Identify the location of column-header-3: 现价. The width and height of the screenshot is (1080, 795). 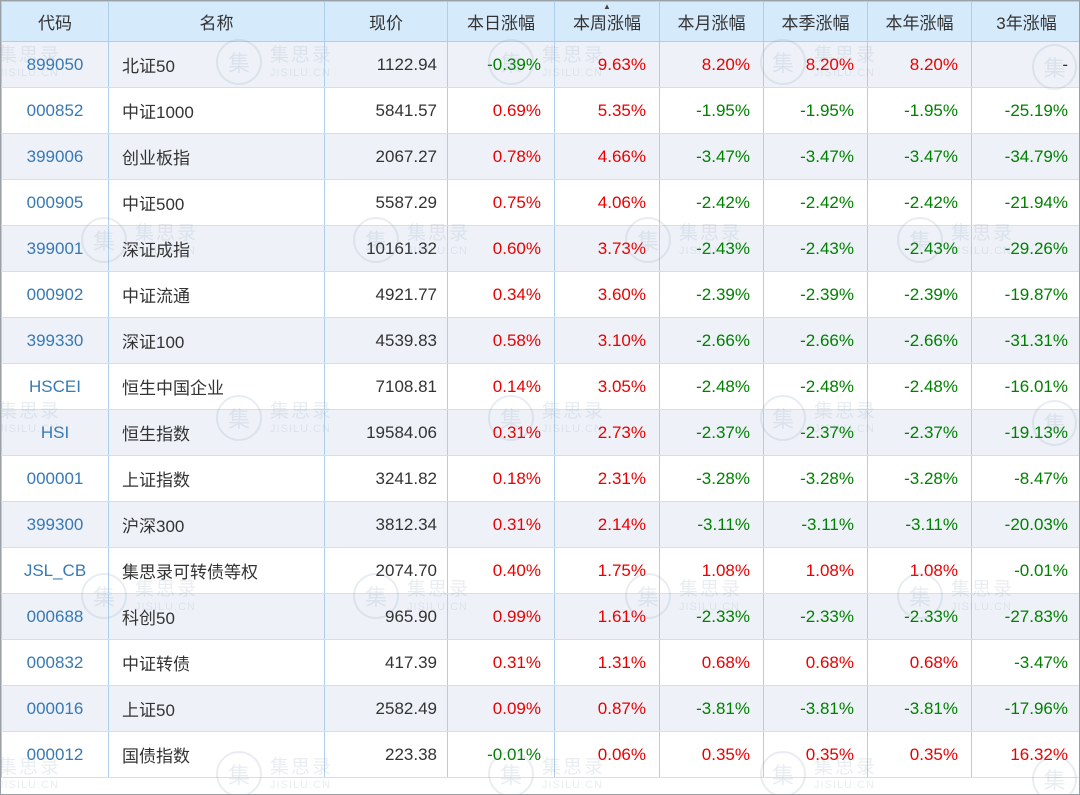
(386, 21).